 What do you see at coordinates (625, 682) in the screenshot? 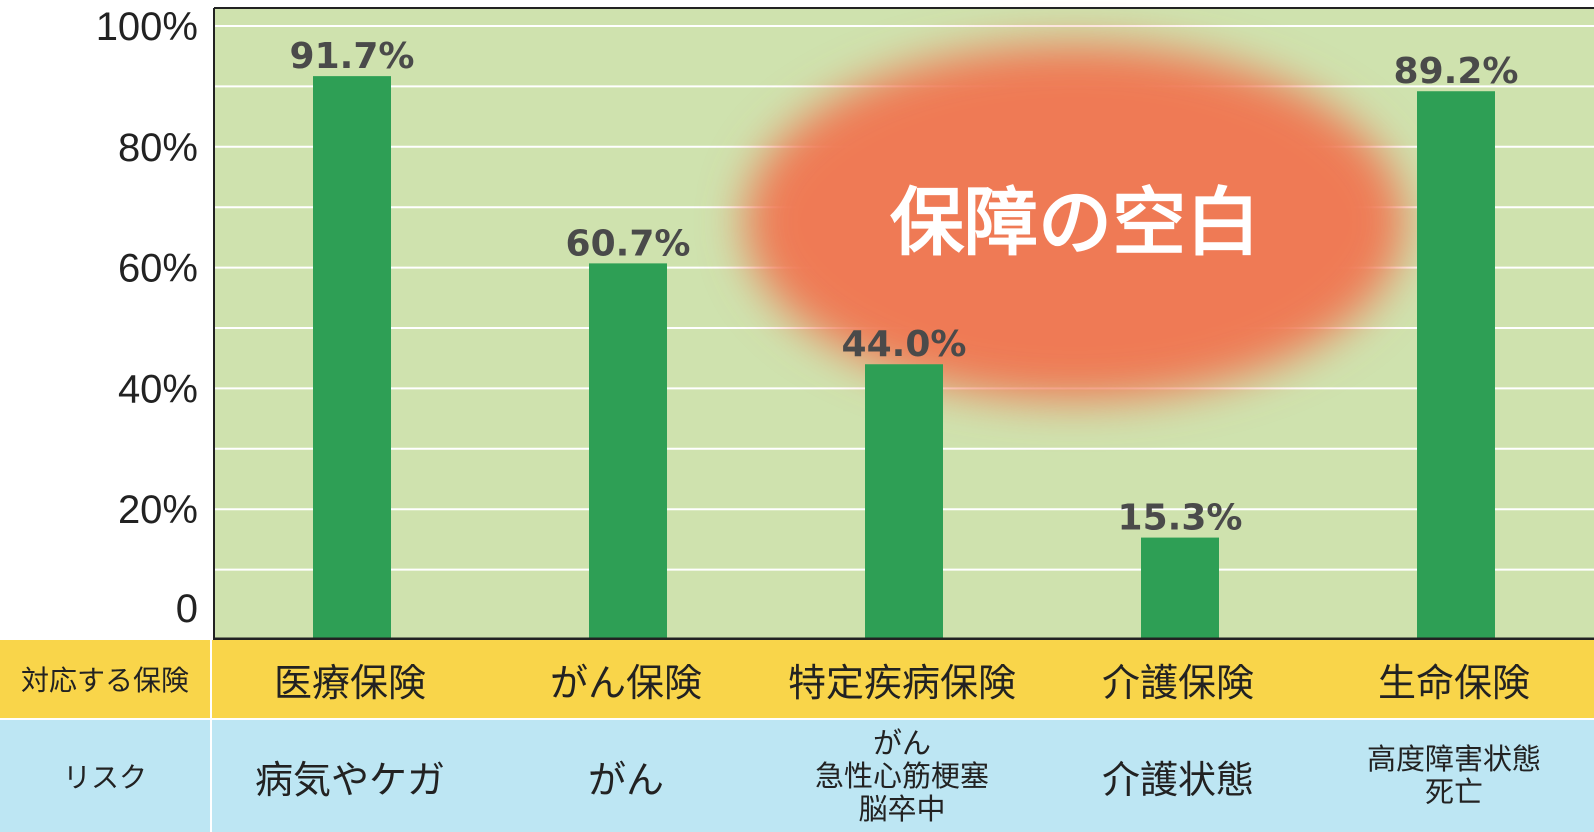
I see `insurance-cell-cancer: がん保険` at bounding box center [625, 682].